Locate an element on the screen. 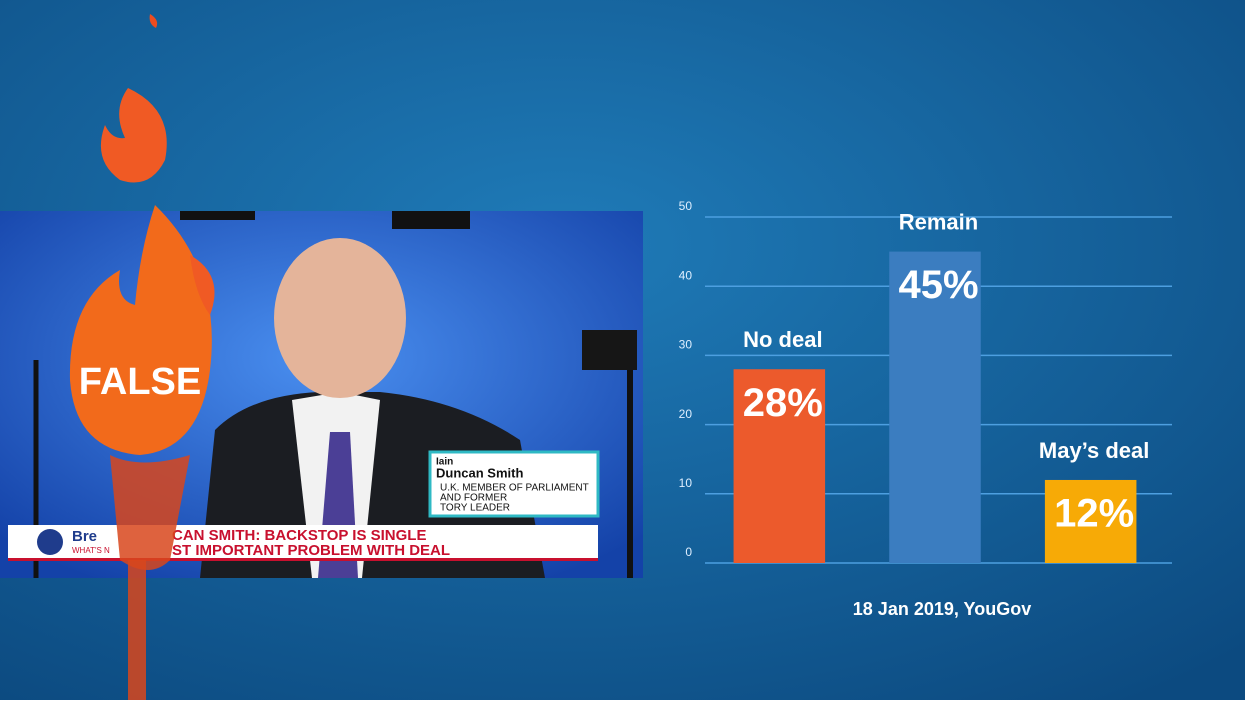 The image size is (1245, 705). name-last: Duncan Smith is located at coordinates (479, 472).